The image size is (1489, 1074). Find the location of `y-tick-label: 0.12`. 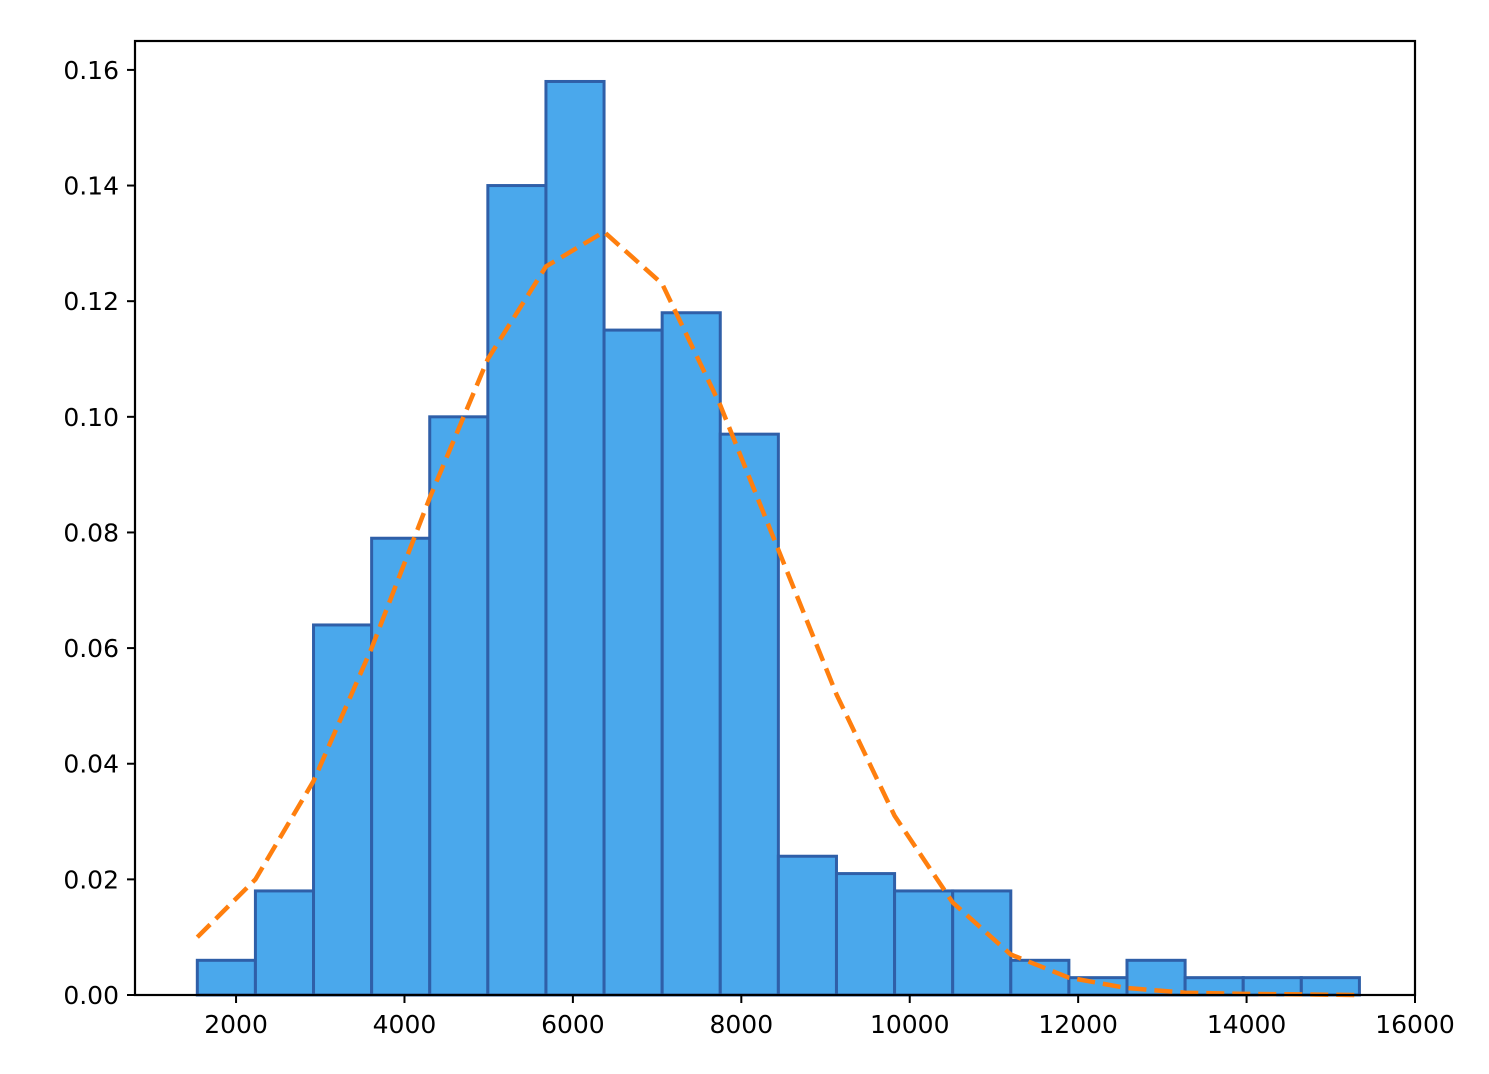

y-tick-label: 0.12 is located at coordinates (91, 301).